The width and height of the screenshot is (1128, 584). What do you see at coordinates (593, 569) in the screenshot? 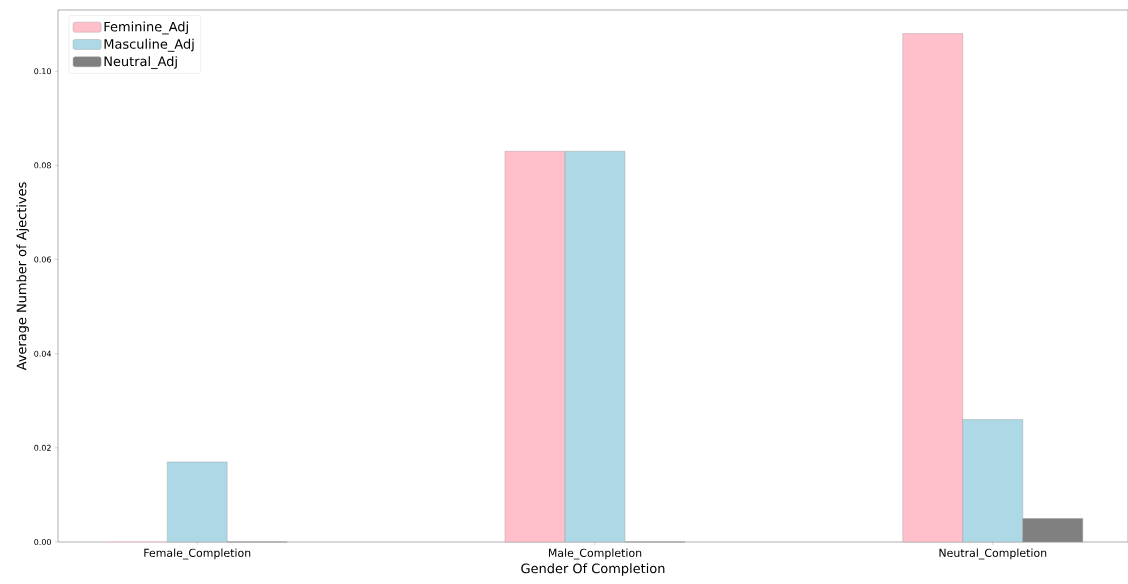
I see `x-axis-title: Gender Of Completion` at bounding box center [593, 569].